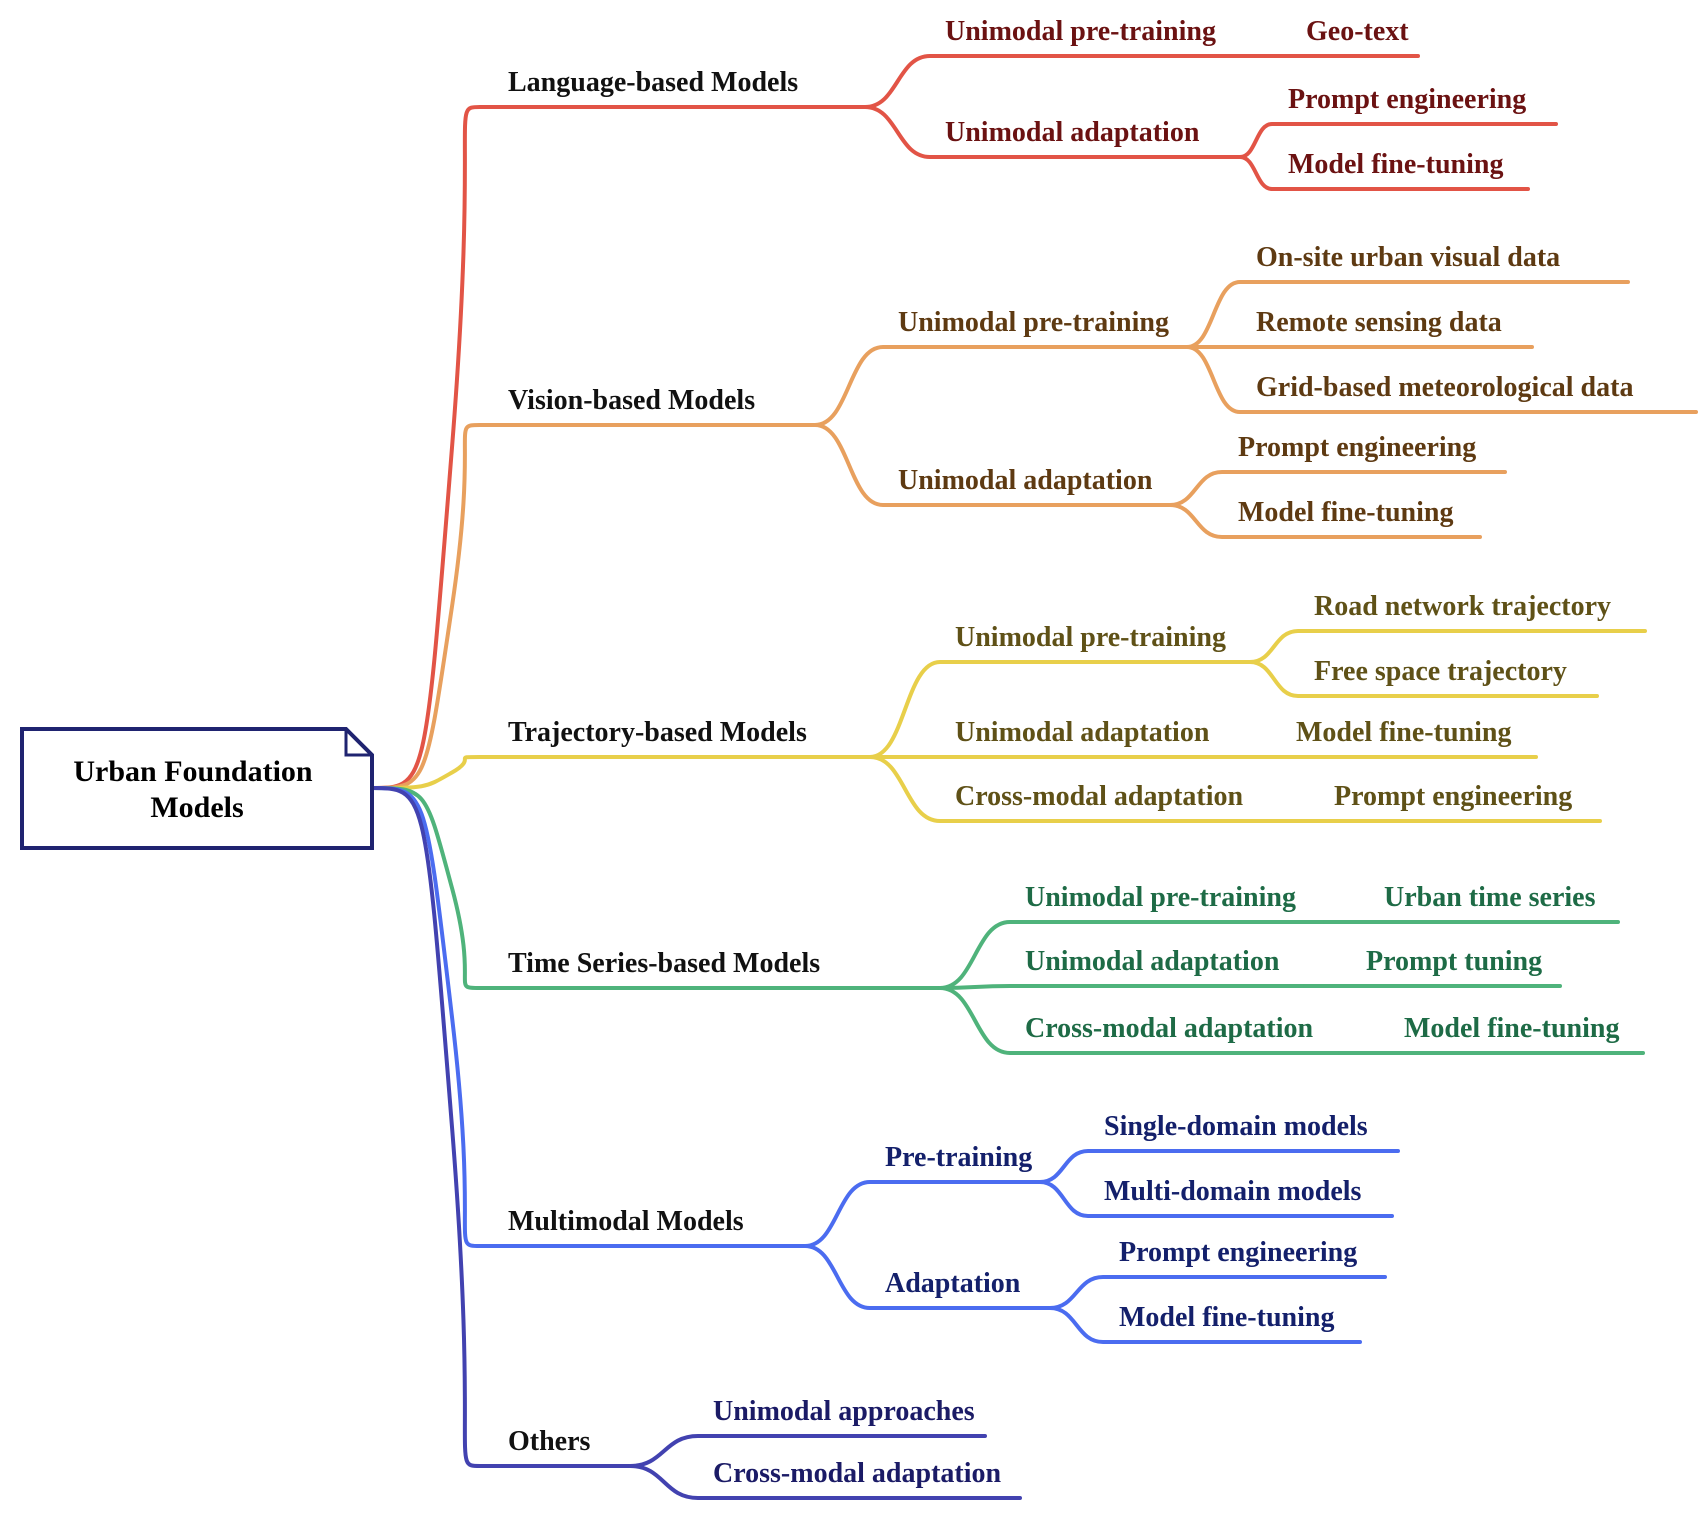 This screenshot has width=1706, height=1518. What do you see at coordinates (1001, 386) in the screenshot?
I see `edge-vision-based-models-unimodal-pre-training` at bounding box center [1001, 386].